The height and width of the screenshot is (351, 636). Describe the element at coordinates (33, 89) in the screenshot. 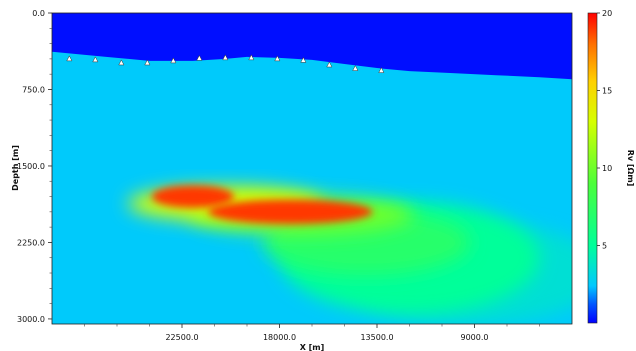

I see `y-tick-label: 750.0` at that location.